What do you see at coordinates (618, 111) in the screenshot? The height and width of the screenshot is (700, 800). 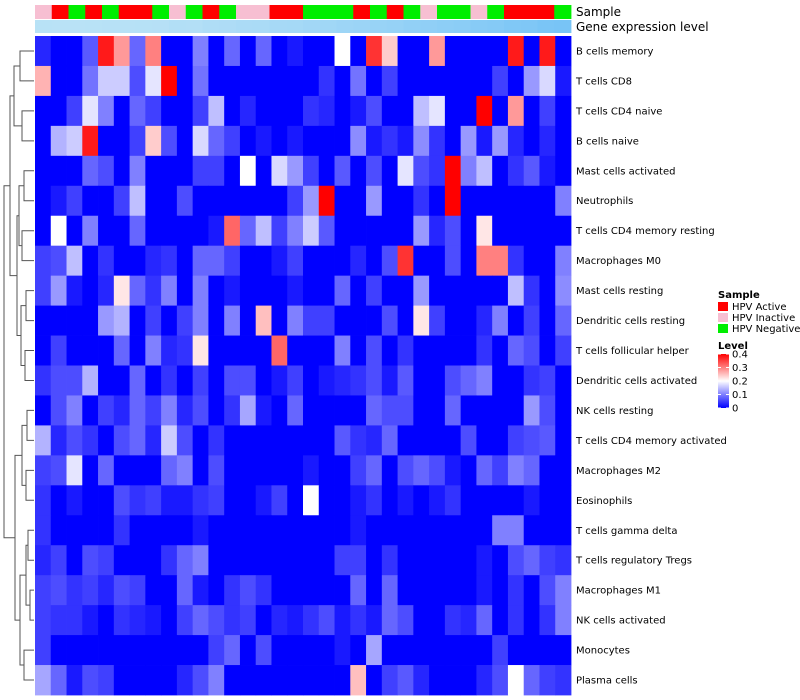 I see `row-label: T cells CD4 naive` at bounding box center [618, 111].